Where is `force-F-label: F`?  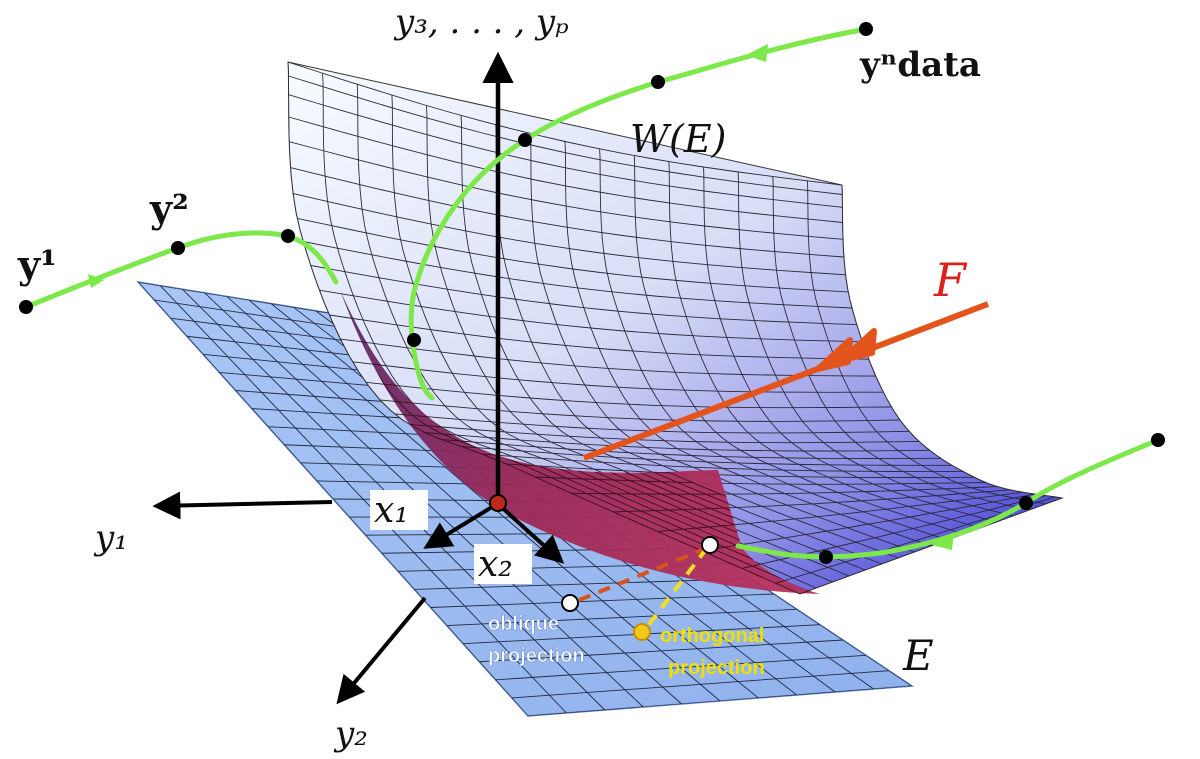
force-F-label: F is located at coordinates (950, 280).